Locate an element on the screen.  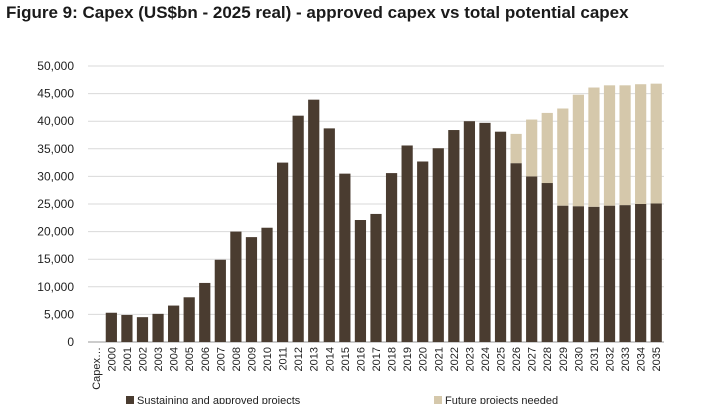
x-tick-label: 2035 is located at coordinates (657, 359).